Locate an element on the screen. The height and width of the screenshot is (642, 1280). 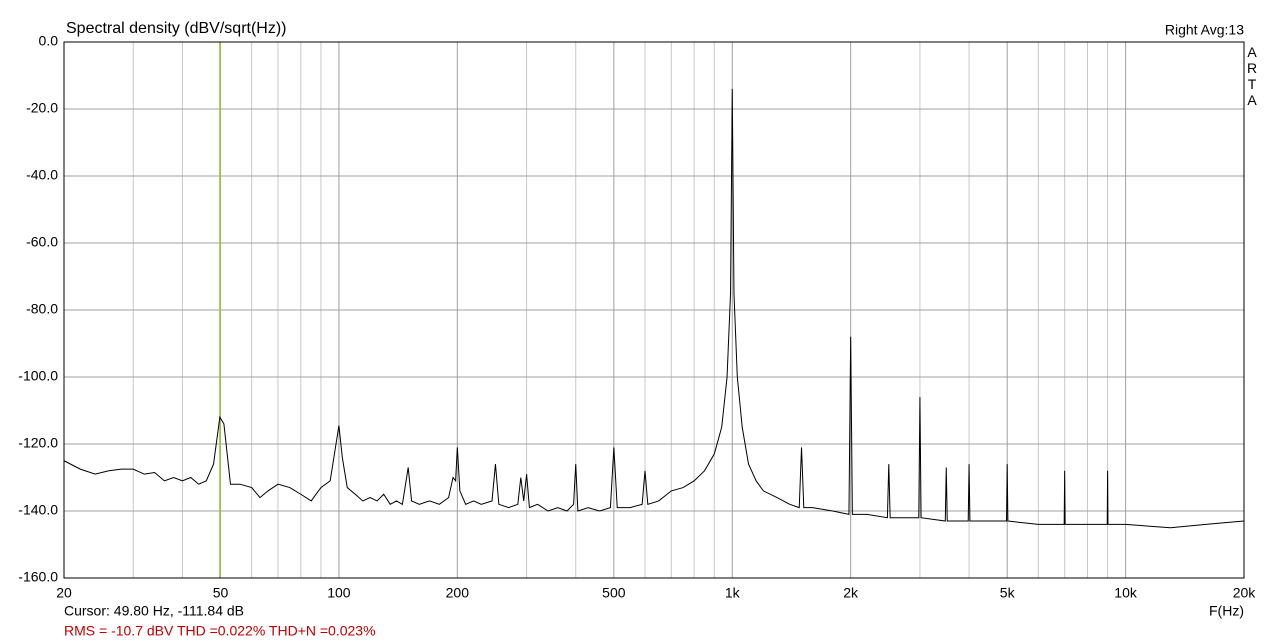
x-tick-label: 200 is located at coordinates (458, 593).